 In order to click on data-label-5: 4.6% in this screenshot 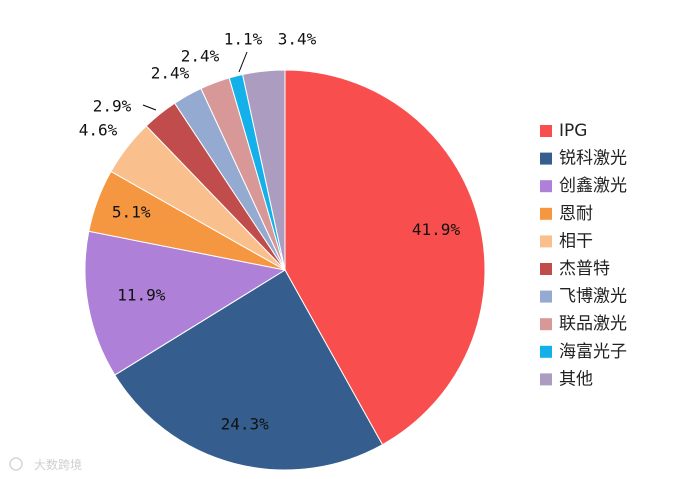, I will do `click(98, 130)`.